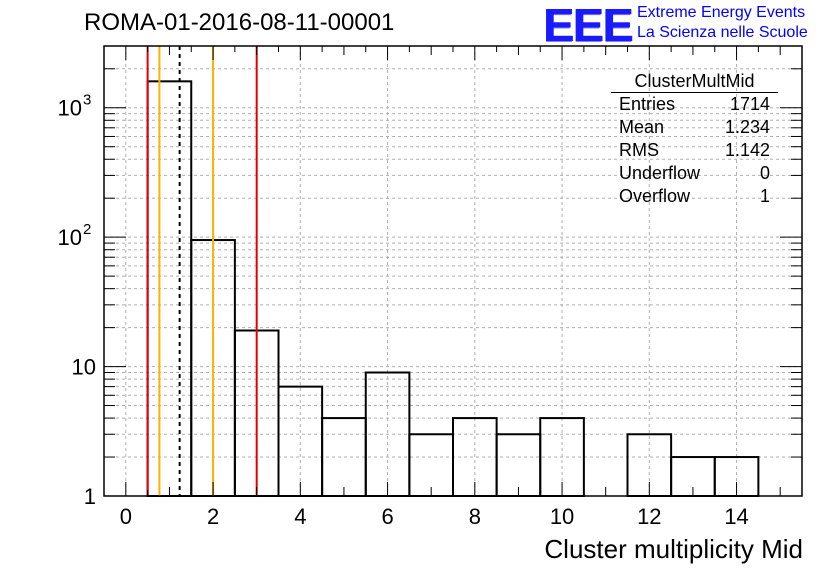 The width and height of the screenshot is (836, 572). I want to click on stats-row-overflow: Overflow 1, so click(694, 196).